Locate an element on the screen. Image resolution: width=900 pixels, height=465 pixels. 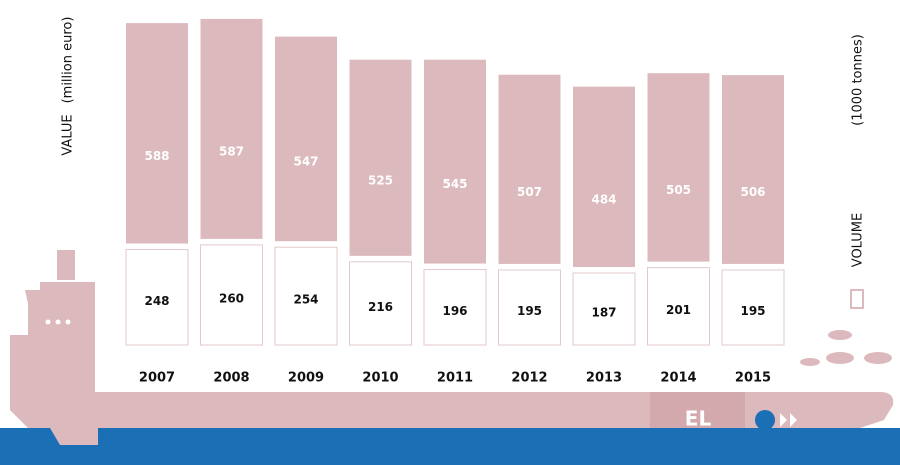
value-unit: (million euro) is located at coordinates (68, 60).